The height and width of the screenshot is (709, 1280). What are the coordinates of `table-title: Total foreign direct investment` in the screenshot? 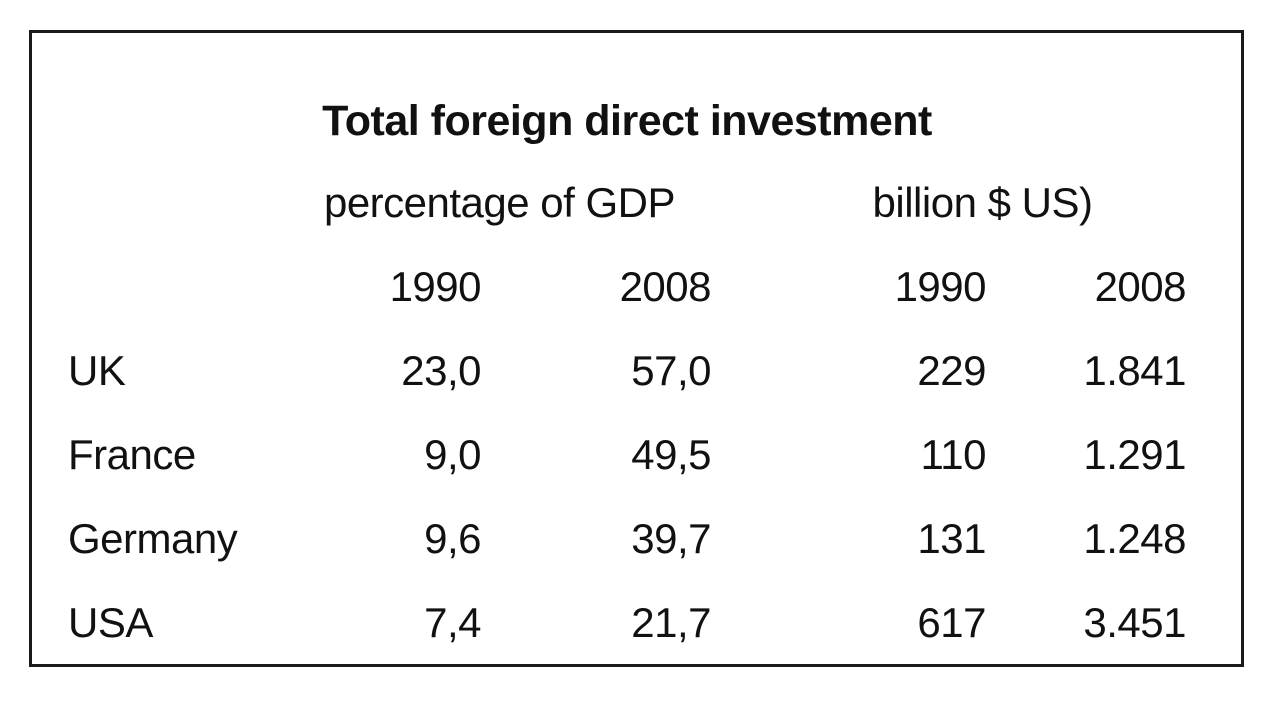 It's located at (627, 120).